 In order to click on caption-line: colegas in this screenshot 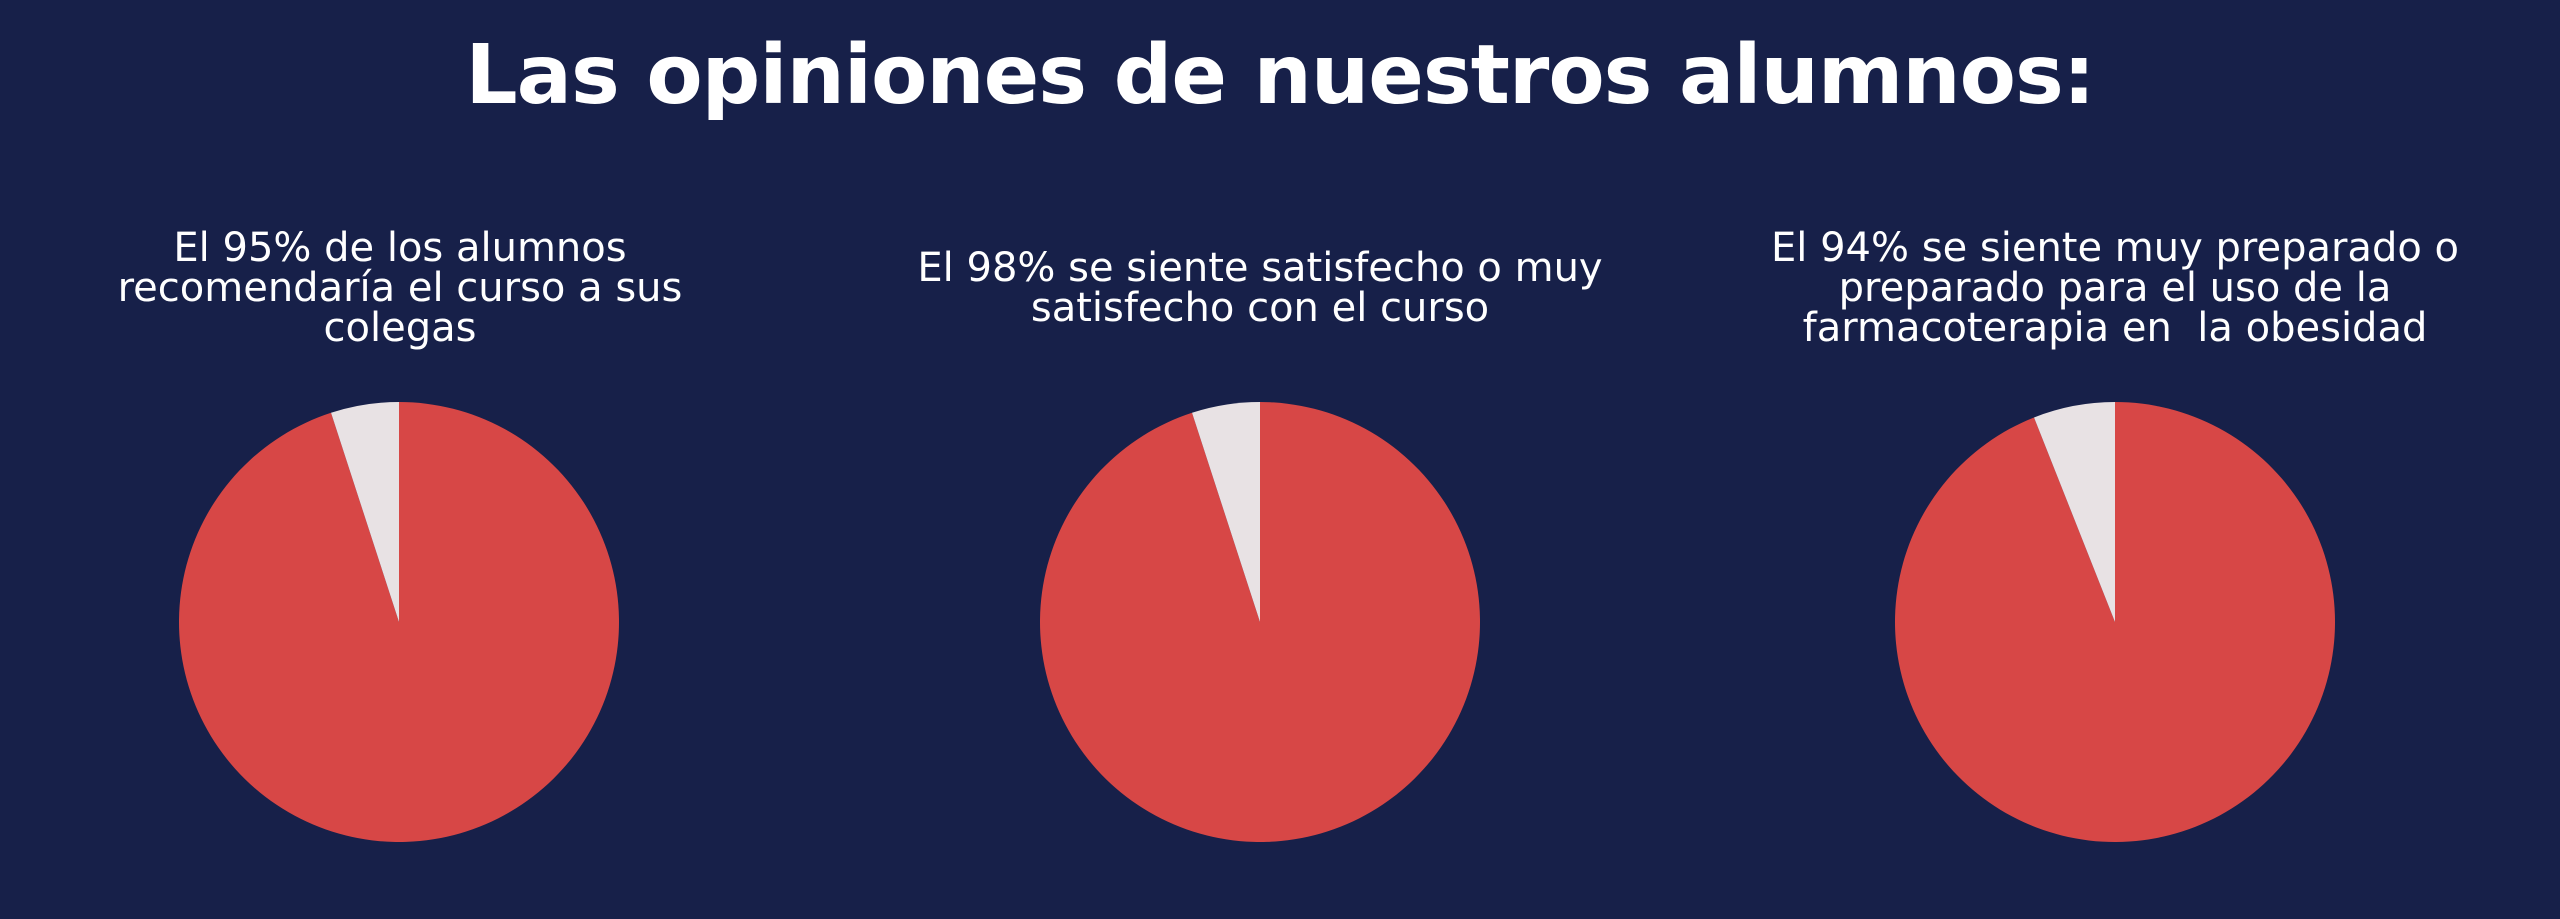, I will do `click(400, 328)`.